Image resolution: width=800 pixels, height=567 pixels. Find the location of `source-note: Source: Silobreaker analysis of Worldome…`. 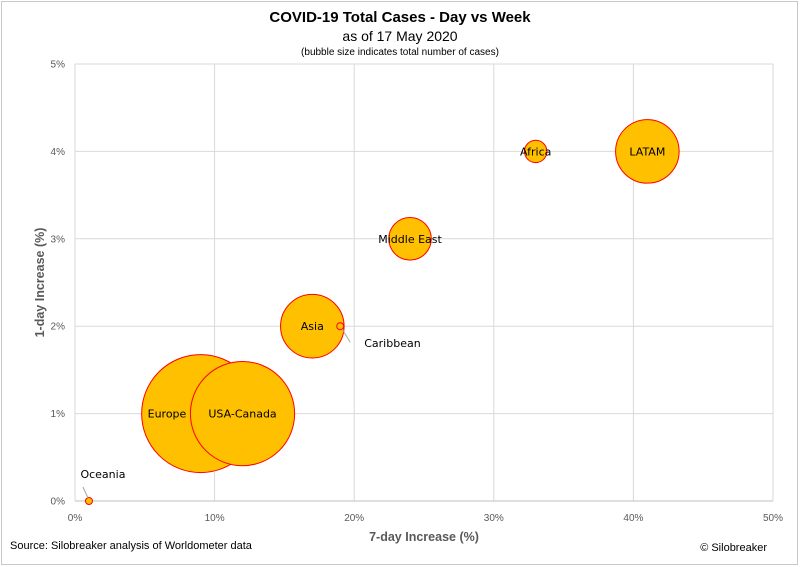

source-note: Source: Silobreaker analysis of Worldome… is located at coordinates (131, 546).